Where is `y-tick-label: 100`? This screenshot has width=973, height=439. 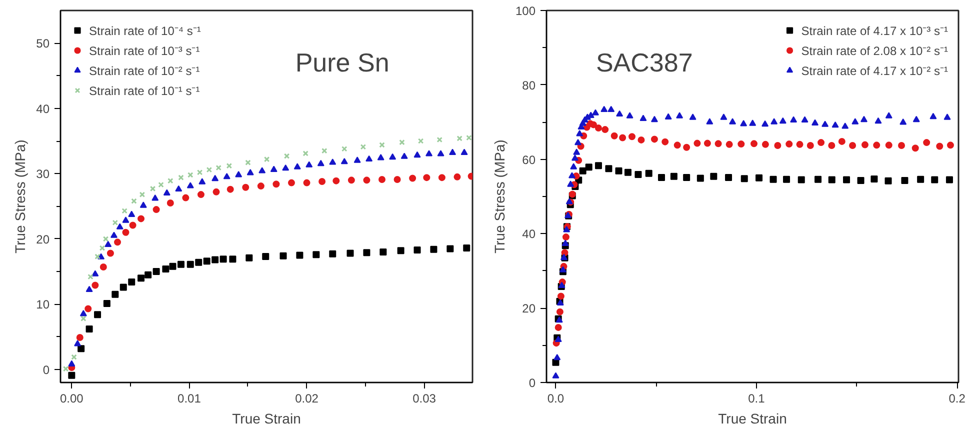 y-tick-label: 100 is located at coordinates (525, 11).